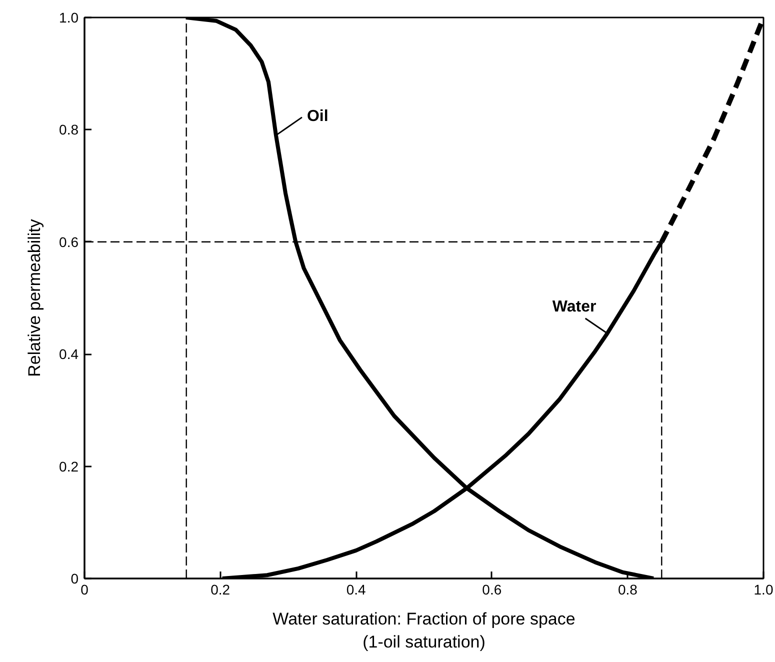 The width and height of the screenshot is (775, 662). Describe the element at coordinates (69, 18) in the screenshot. I see `y-tick-label: 1.0` at that location.